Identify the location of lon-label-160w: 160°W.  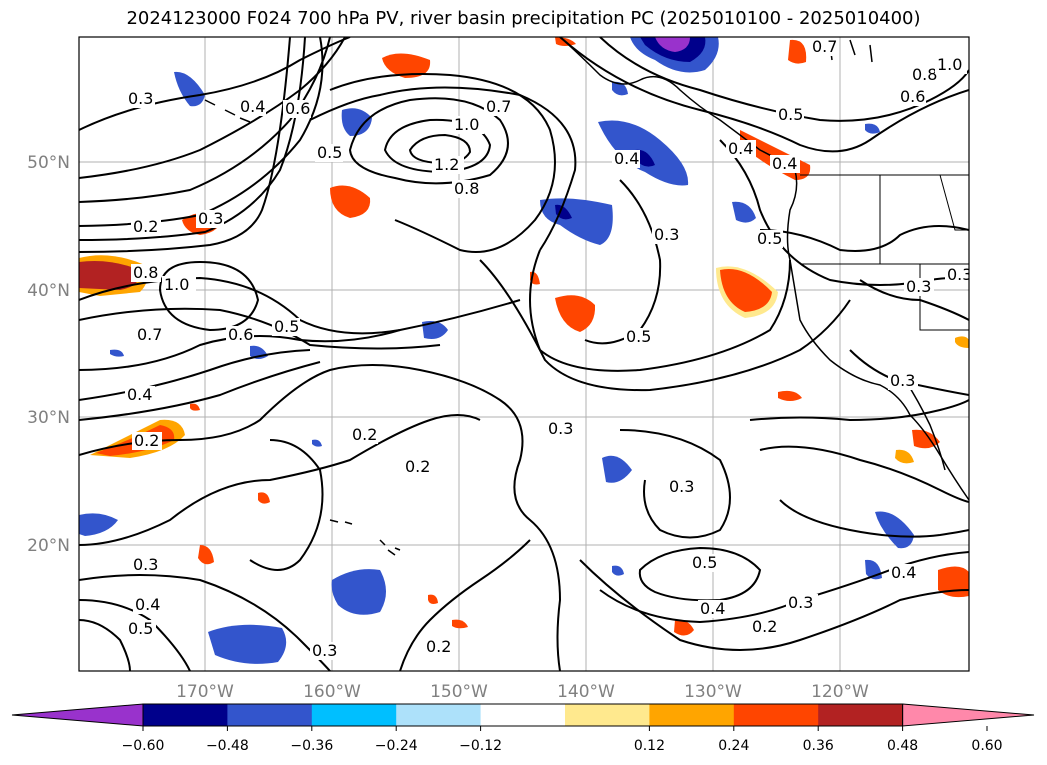
(332, 692).